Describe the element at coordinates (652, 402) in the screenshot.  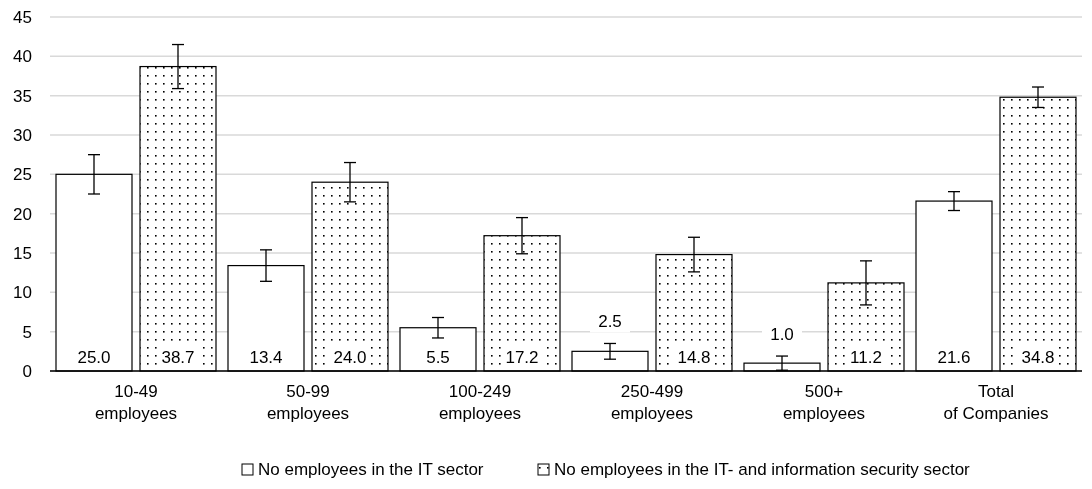
I see `x-tick-label: 250-499 employees` at that location.